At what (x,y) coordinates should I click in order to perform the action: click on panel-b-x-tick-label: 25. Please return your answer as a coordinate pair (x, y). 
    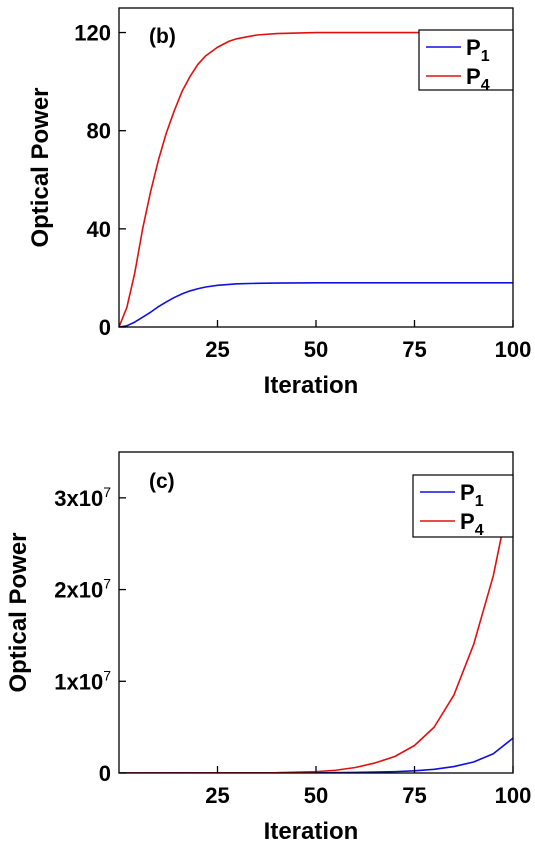
    Looking at the image, I should click on (217, 349).